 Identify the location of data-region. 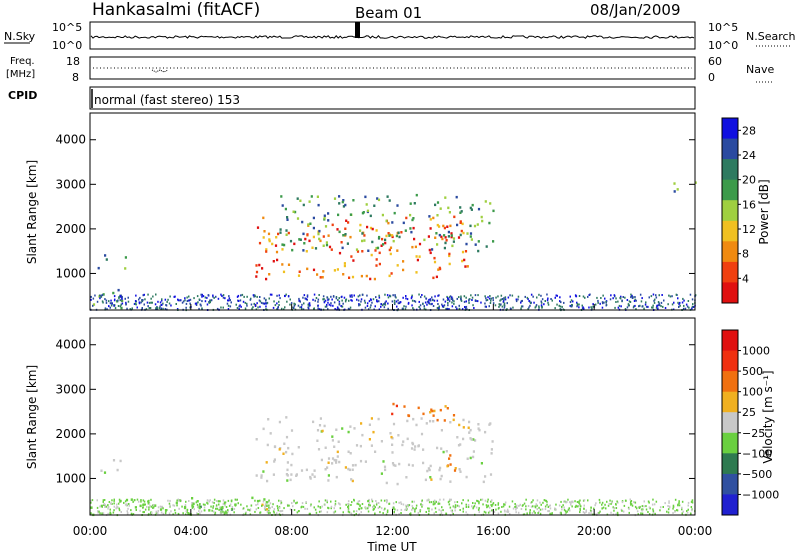
(374, 451).